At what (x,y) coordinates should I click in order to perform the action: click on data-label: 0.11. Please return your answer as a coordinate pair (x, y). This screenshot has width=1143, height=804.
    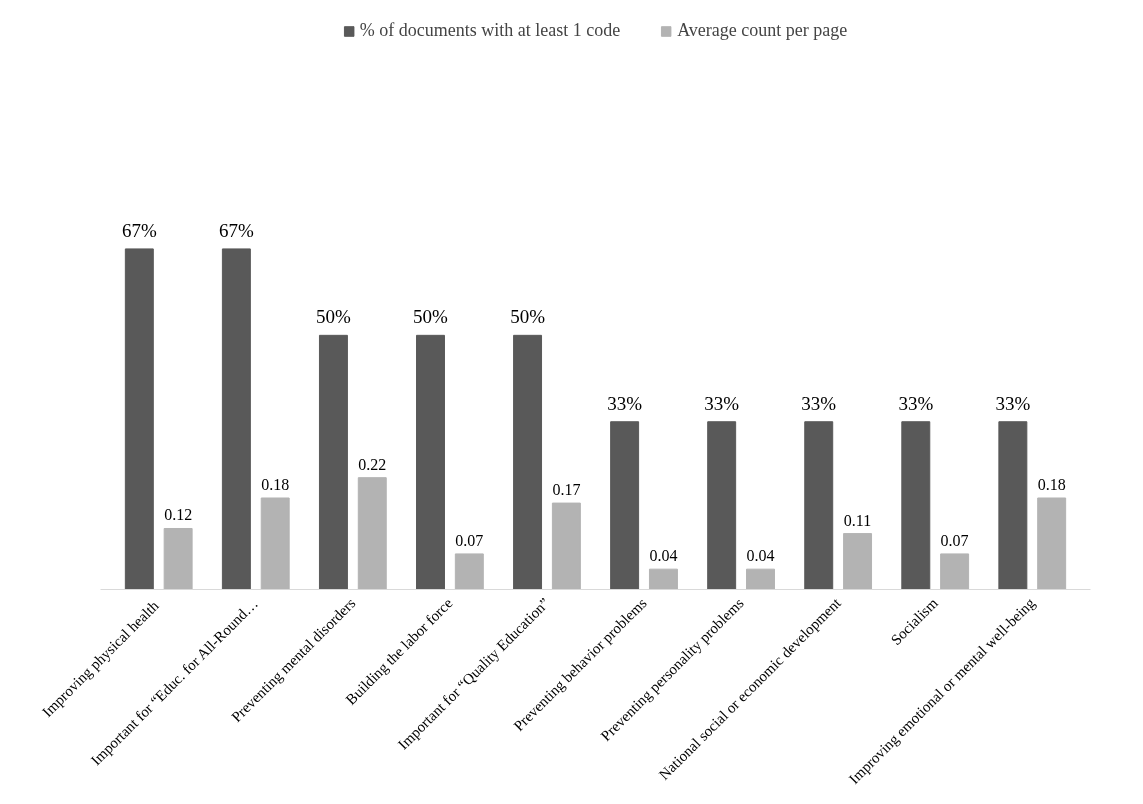
    Looking at the image, I should click on (857, 520).